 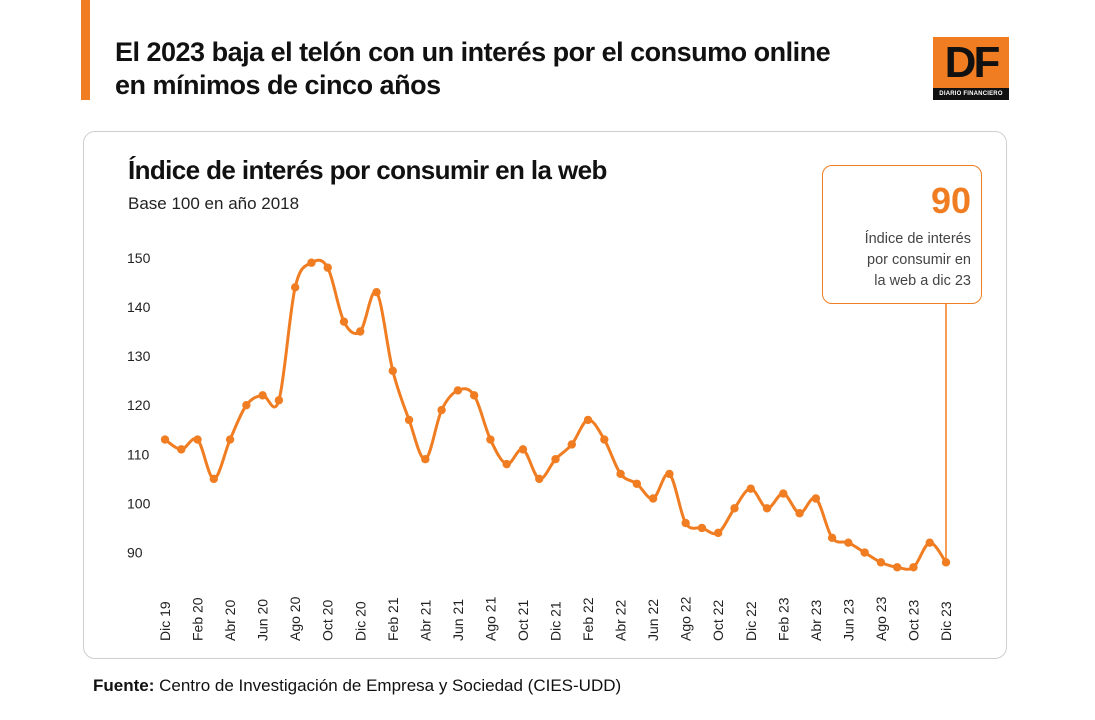 I want to click on logo-name: DIARIO FINANCIERO, so click(x=971, y=94).